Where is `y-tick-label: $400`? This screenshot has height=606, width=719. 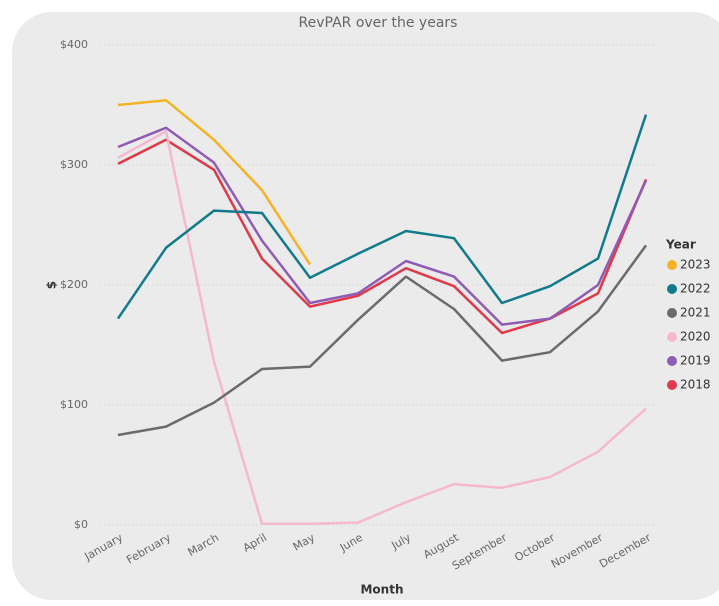 y-tick-label: $400 is located at coordinates (74, 44).